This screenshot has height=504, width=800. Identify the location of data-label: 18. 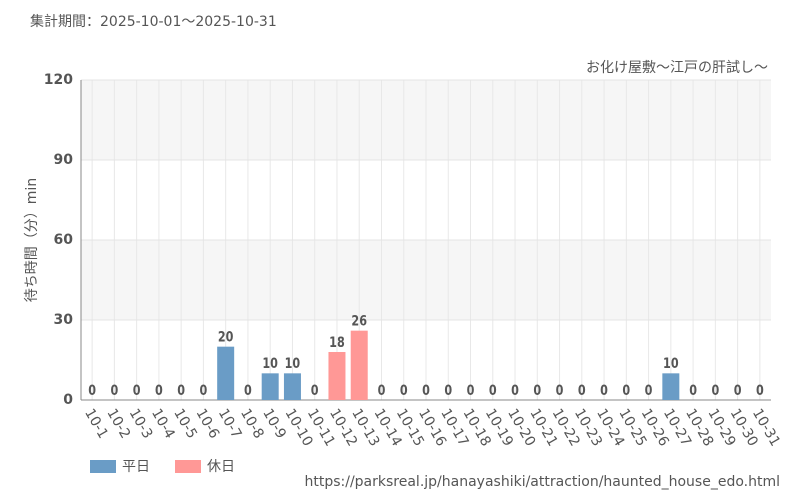
(337, 342).